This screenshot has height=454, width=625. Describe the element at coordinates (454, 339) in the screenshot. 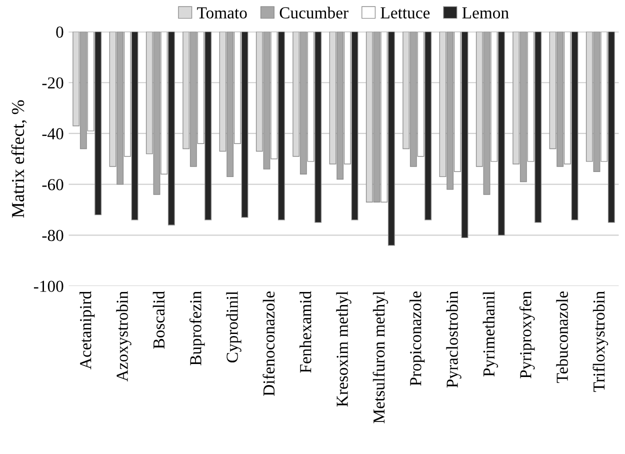

I see `x-tick-label: Pyraclostrobin` at that location.